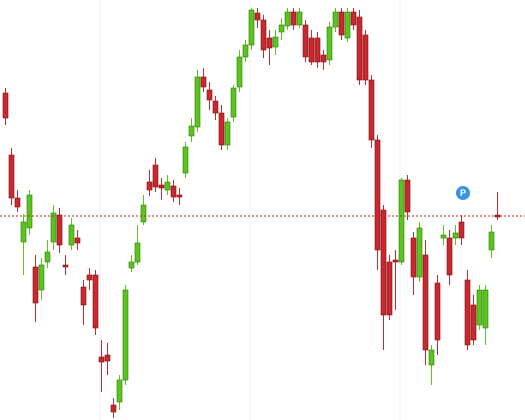 Image resolution: width=525 pixels, height=420 pixels. I want to click on marker-label: P, so click(463, 193).